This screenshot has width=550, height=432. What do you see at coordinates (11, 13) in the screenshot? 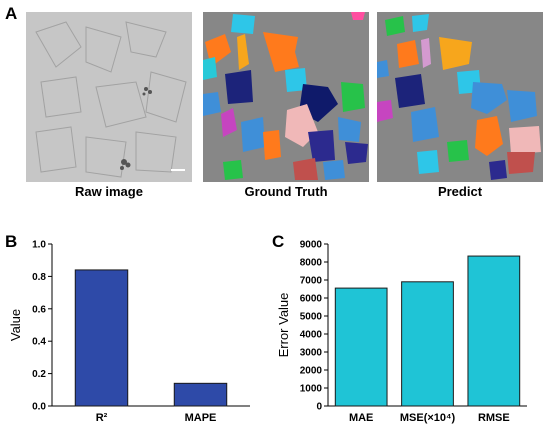
I see `panel-letter-a: A` at bounding box center [11, 13].